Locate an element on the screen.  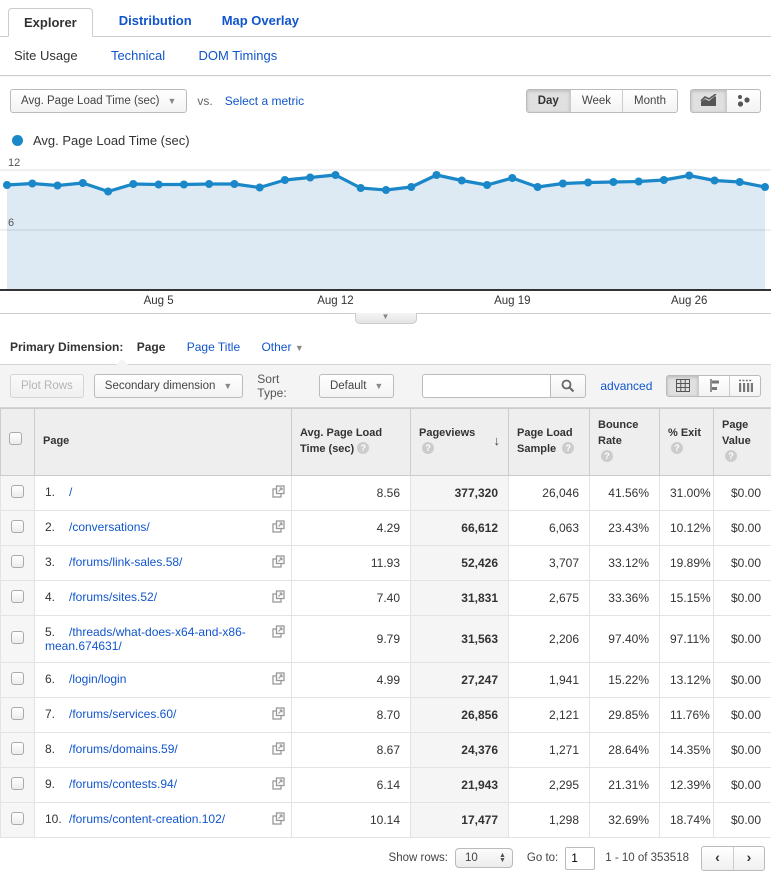
secondary-dimension-dropdown: Secondary dimension ▼ is located at coordinates (169, 386).